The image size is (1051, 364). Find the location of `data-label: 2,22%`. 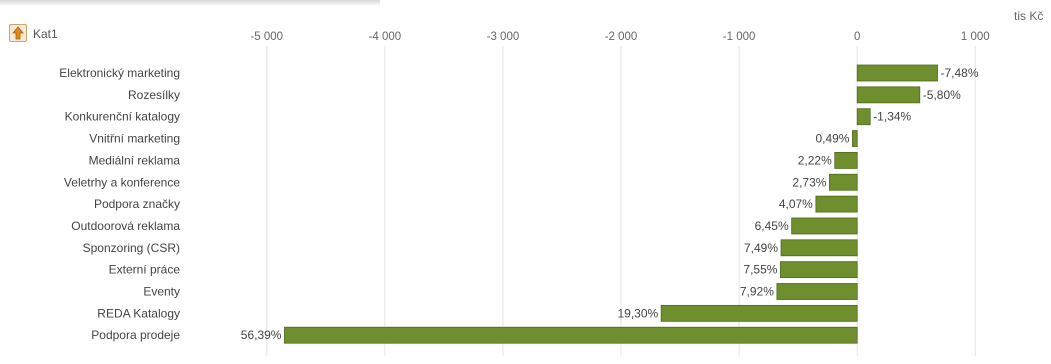

data-label: 2,22% is located at coordinates (815, 160).